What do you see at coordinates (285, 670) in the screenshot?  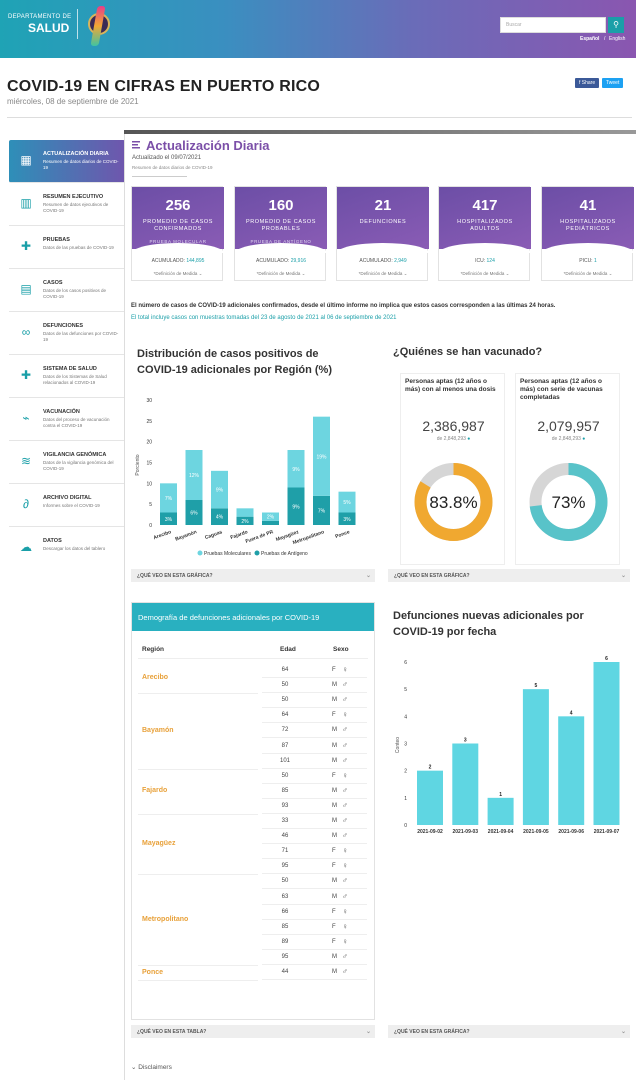 I see `age-cell: 64` at bounding box center [285, 670].